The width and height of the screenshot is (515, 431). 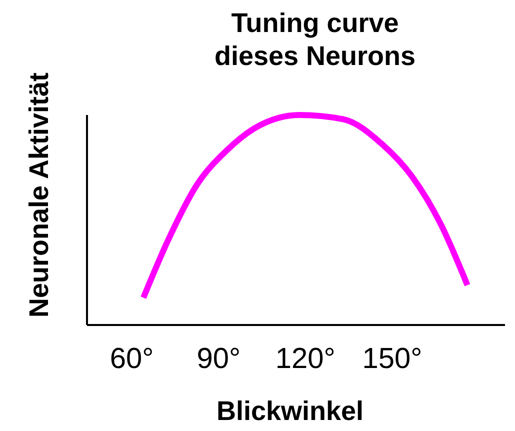 What do you see at coordinates (218, 359) in the screenshot?
I see `x-tick-label: 90°` at bounding box center [218, 359].